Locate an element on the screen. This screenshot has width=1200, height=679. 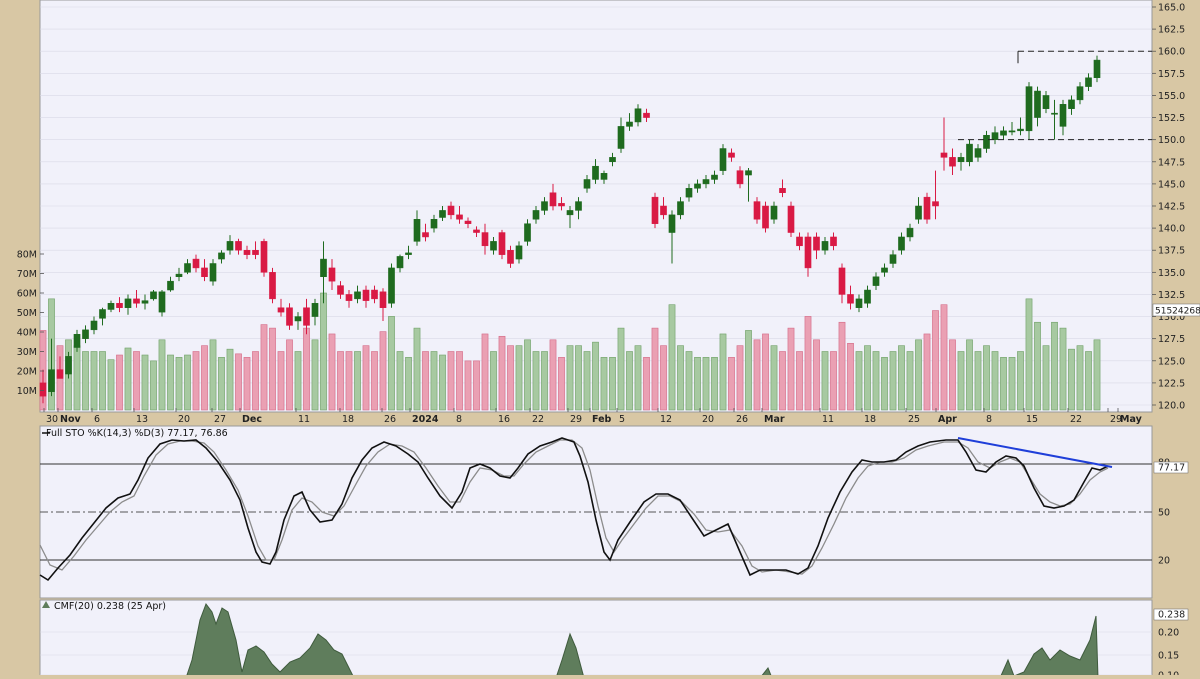
price-tick-label: 120.0 is located at coordinates (1171, 406).